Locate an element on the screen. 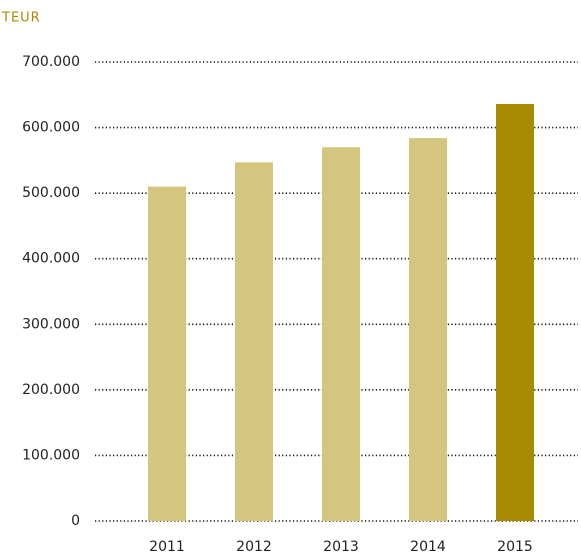 Image resolution: width=581 pixels, height=557 pixels. y-tick-label: 0 is located at coordinates (75, 521).